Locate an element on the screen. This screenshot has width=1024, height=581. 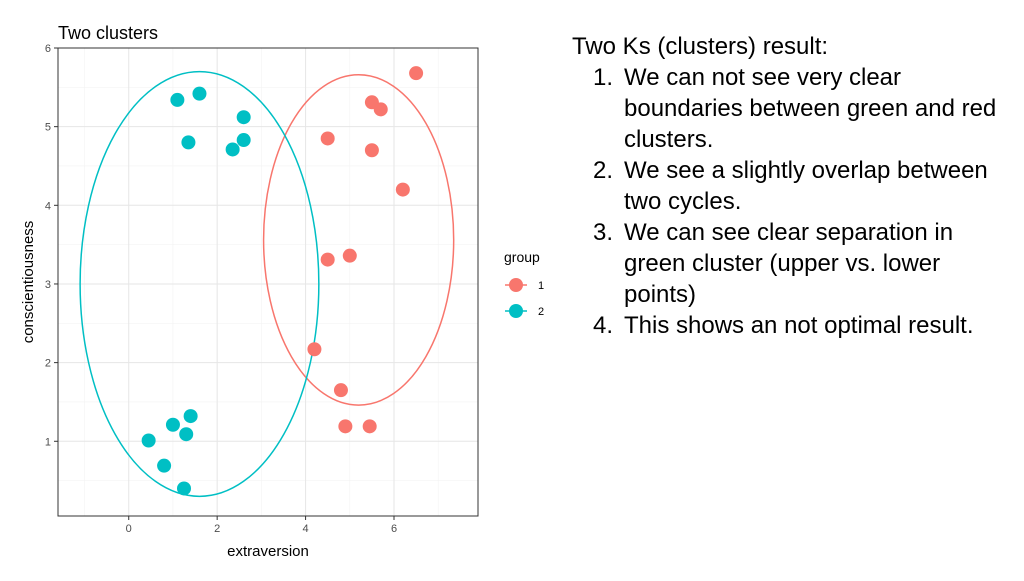
x-axis-label: extraversion is located at coordinates (268, 551).